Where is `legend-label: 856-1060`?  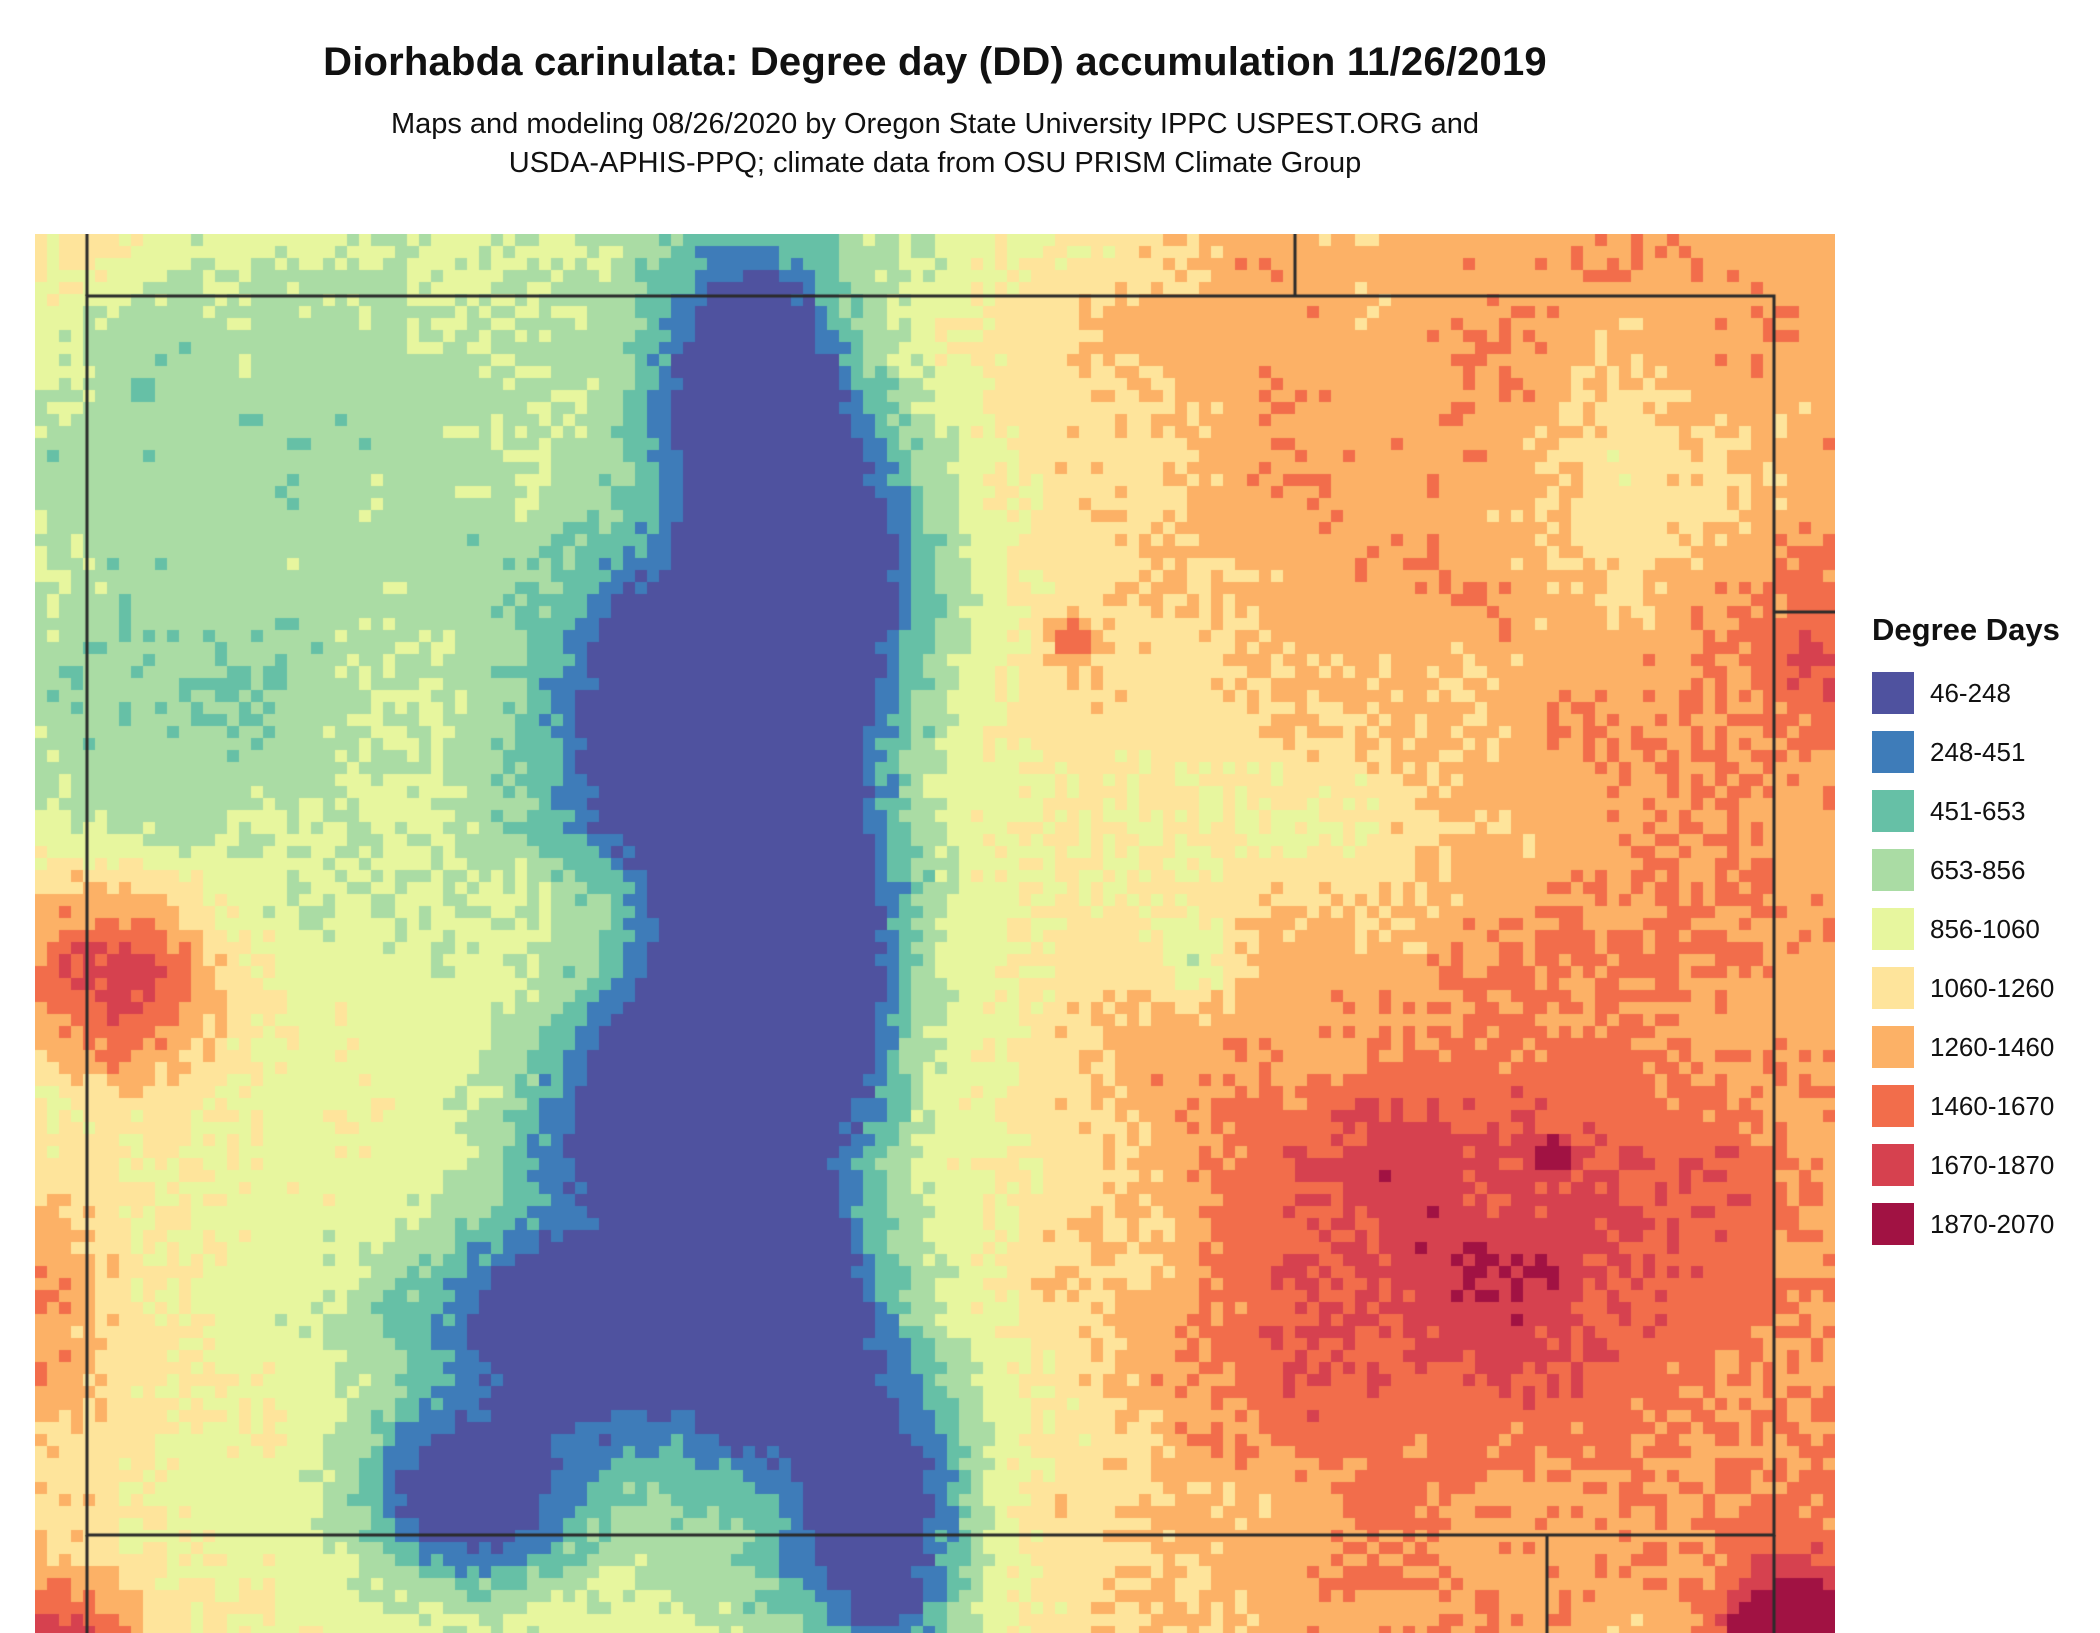
legend-label: 856-1060 is located at coordinates (1985, 928).